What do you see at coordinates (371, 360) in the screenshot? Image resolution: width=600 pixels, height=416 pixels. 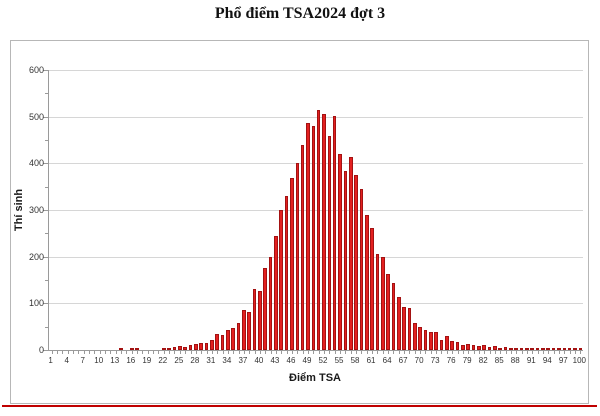 I see `x-tick-label: 61` at bounding box center [371, 360].